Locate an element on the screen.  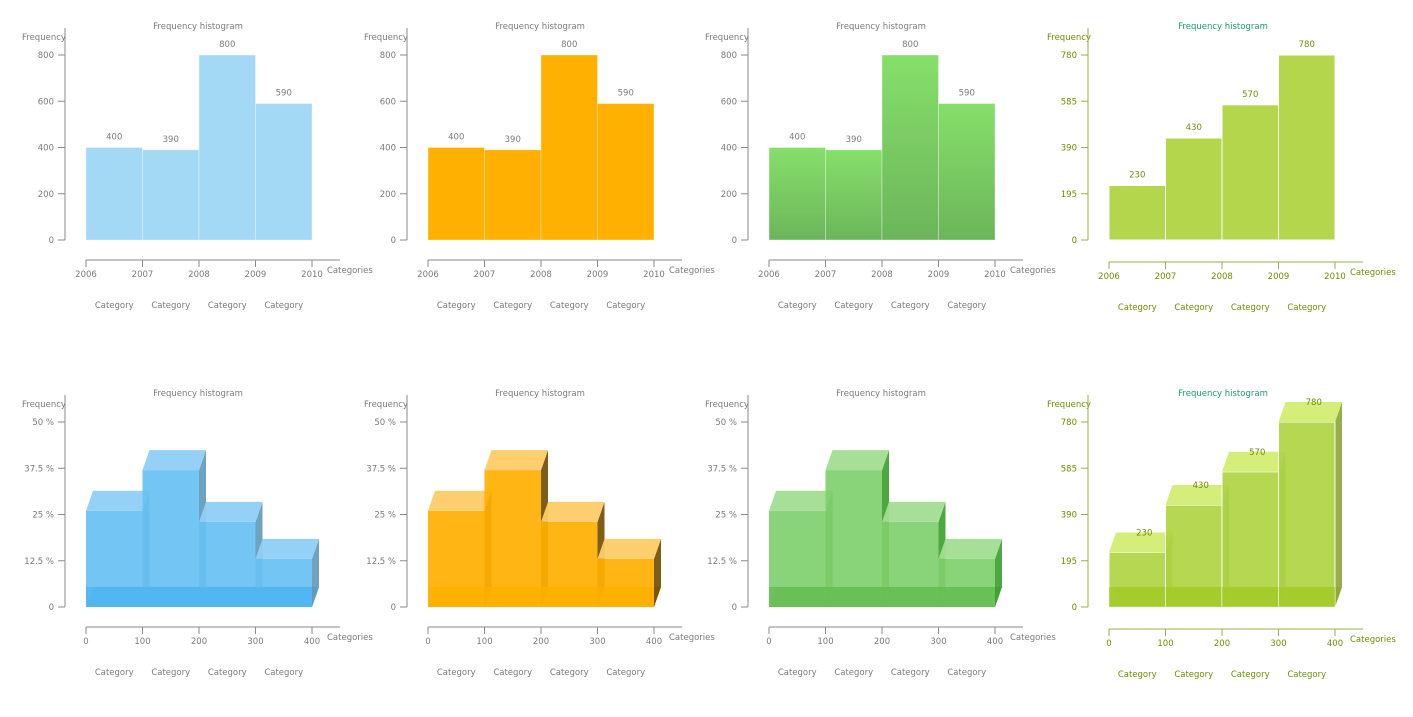
bar-data-label: 590 is located at coordinates (967, 94).